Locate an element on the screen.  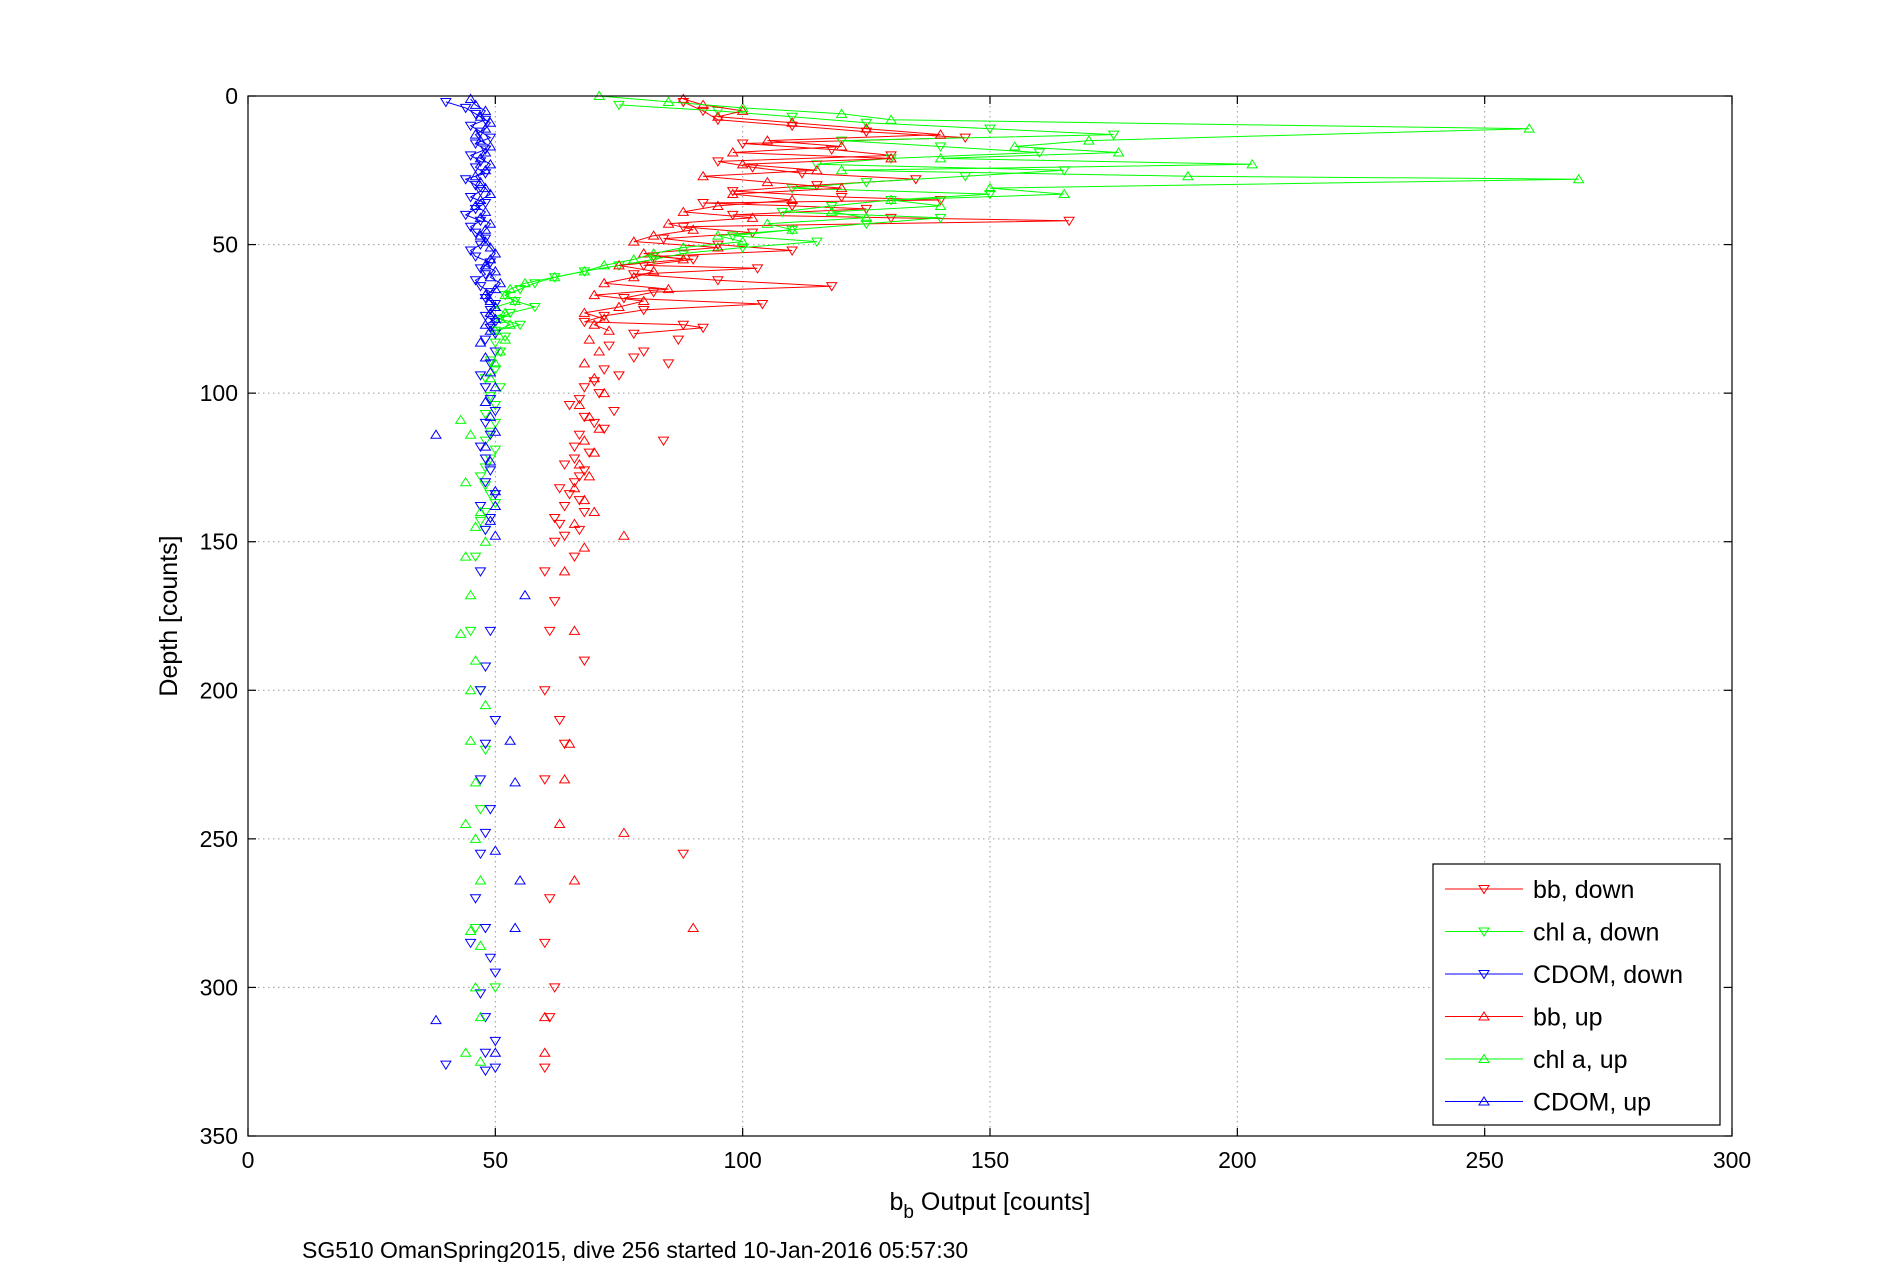
series-line is located at coordinates (762, 215).